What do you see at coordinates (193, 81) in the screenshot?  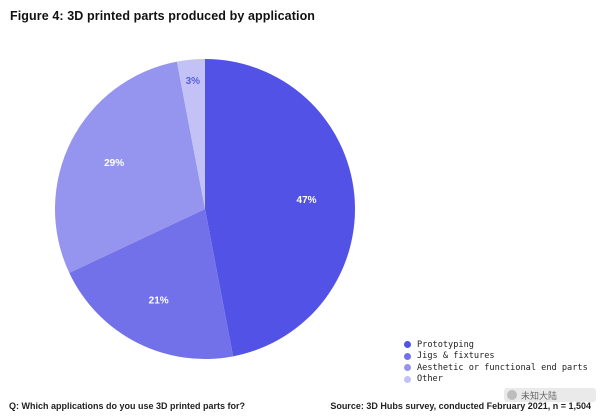 I see `slice-value-label: 3%` at bounding box center [193, 81].